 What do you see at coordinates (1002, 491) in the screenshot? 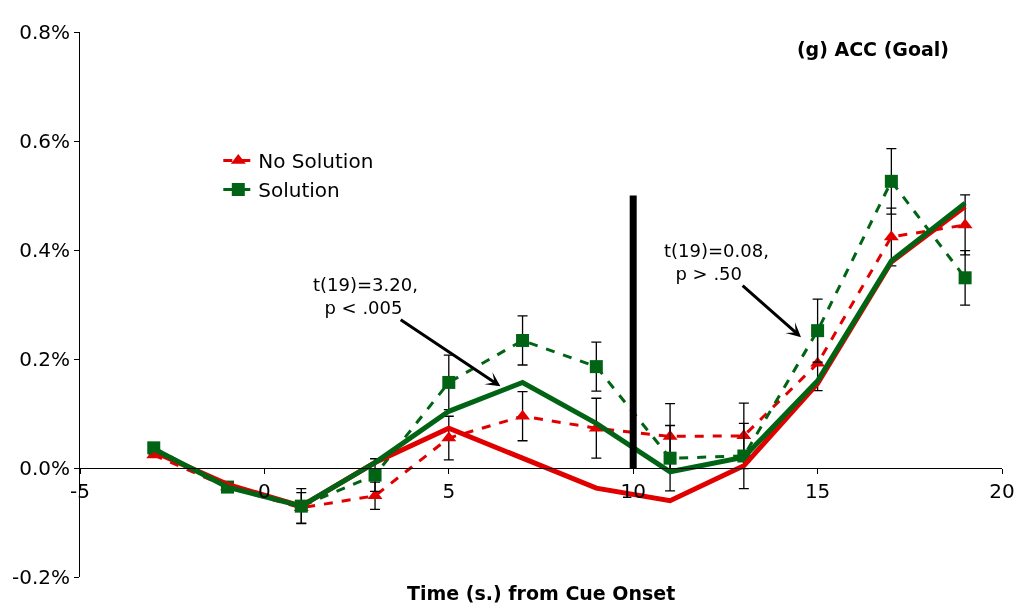
I see `x-tick-label: 20` at bounding box center [1002, 491].